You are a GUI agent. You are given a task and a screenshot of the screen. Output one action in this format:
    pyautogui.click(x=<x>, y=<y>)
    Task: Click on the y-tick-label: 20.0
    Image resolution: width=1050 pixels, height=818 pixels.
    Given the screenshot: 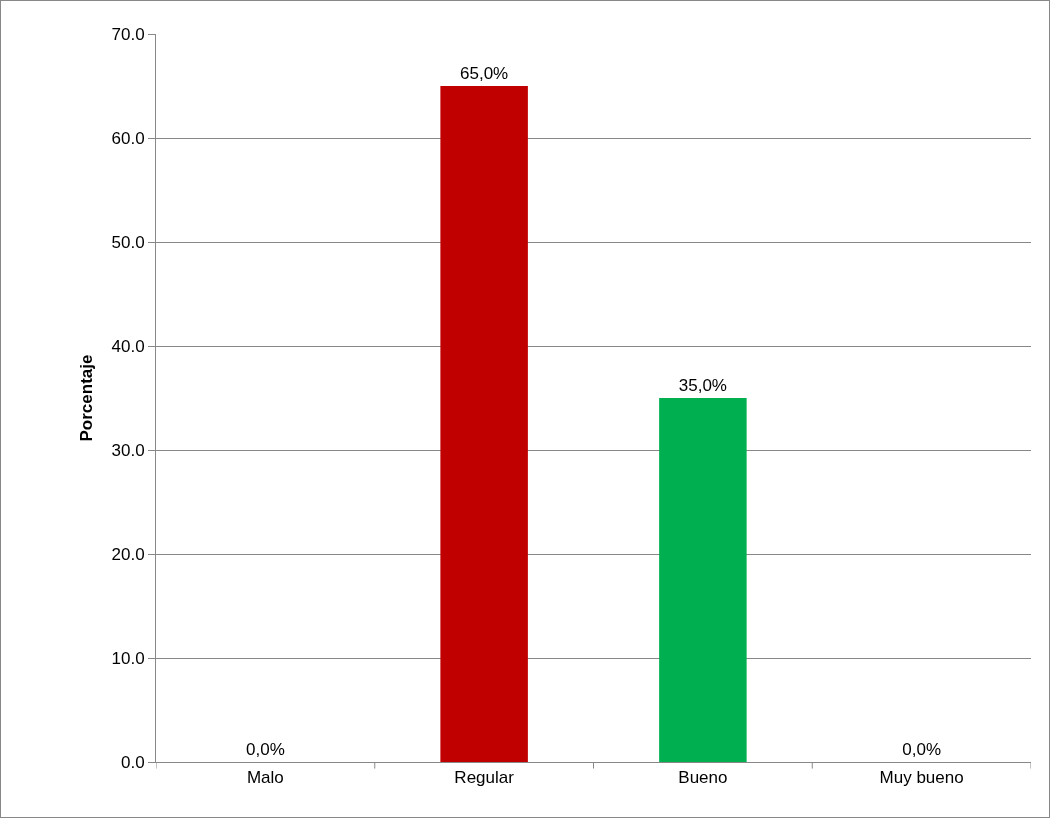 What is the action you would take?
    pyautogui.click(x=128, y=554)
    